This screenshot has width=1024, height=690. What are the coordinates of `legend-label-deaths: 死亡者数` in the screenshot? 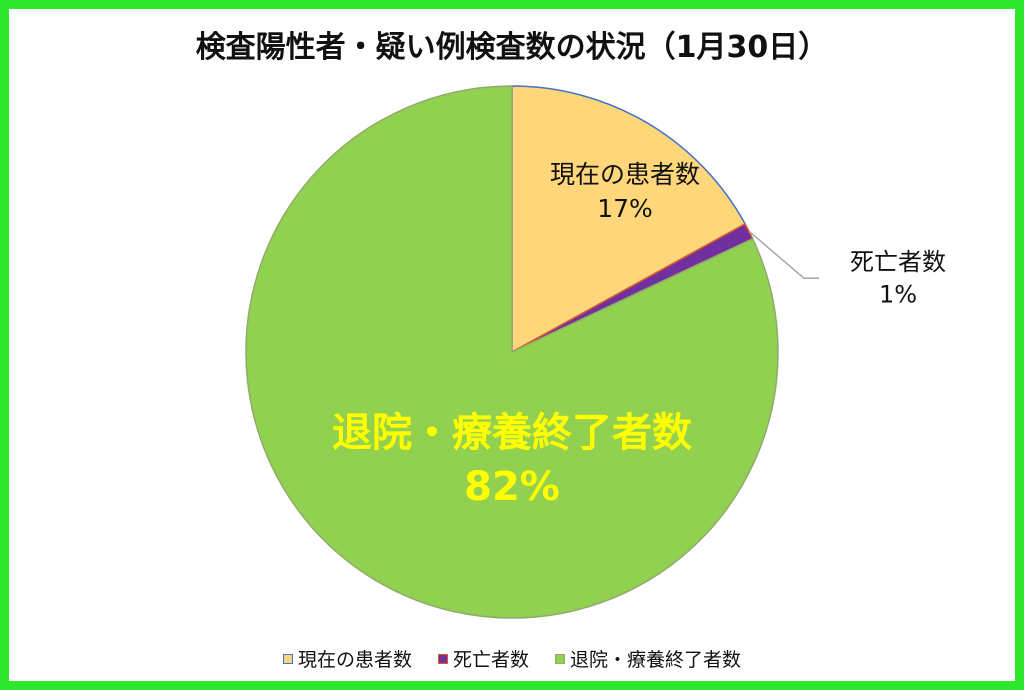 It's located at (490, 660).